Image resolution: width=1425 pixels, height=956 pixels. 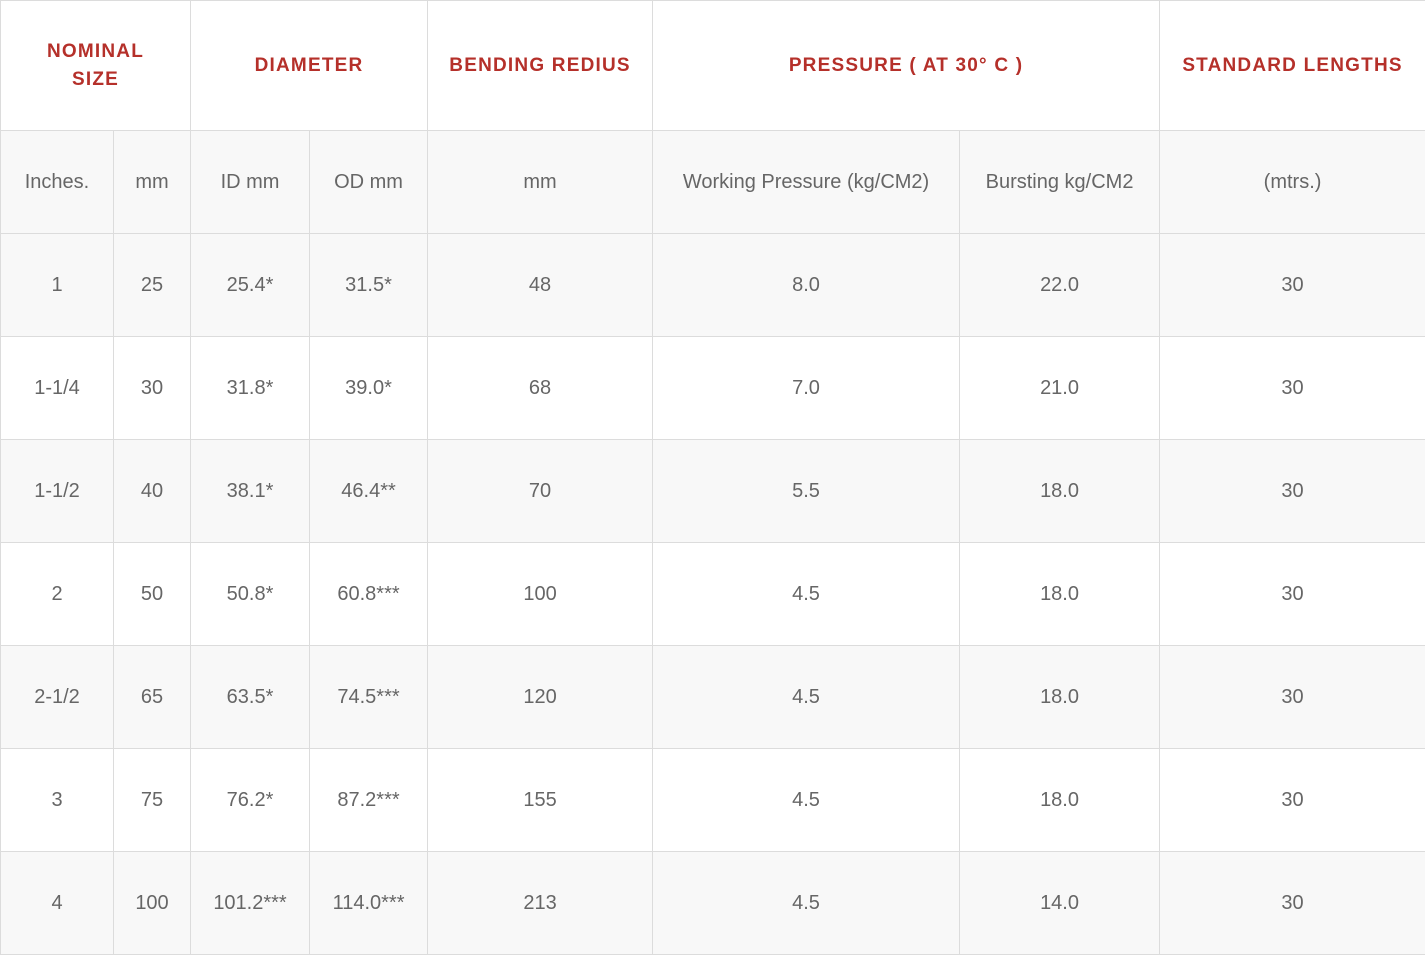 I want to click on header-diameter: DIAMETER, so click(x=309, y=65).